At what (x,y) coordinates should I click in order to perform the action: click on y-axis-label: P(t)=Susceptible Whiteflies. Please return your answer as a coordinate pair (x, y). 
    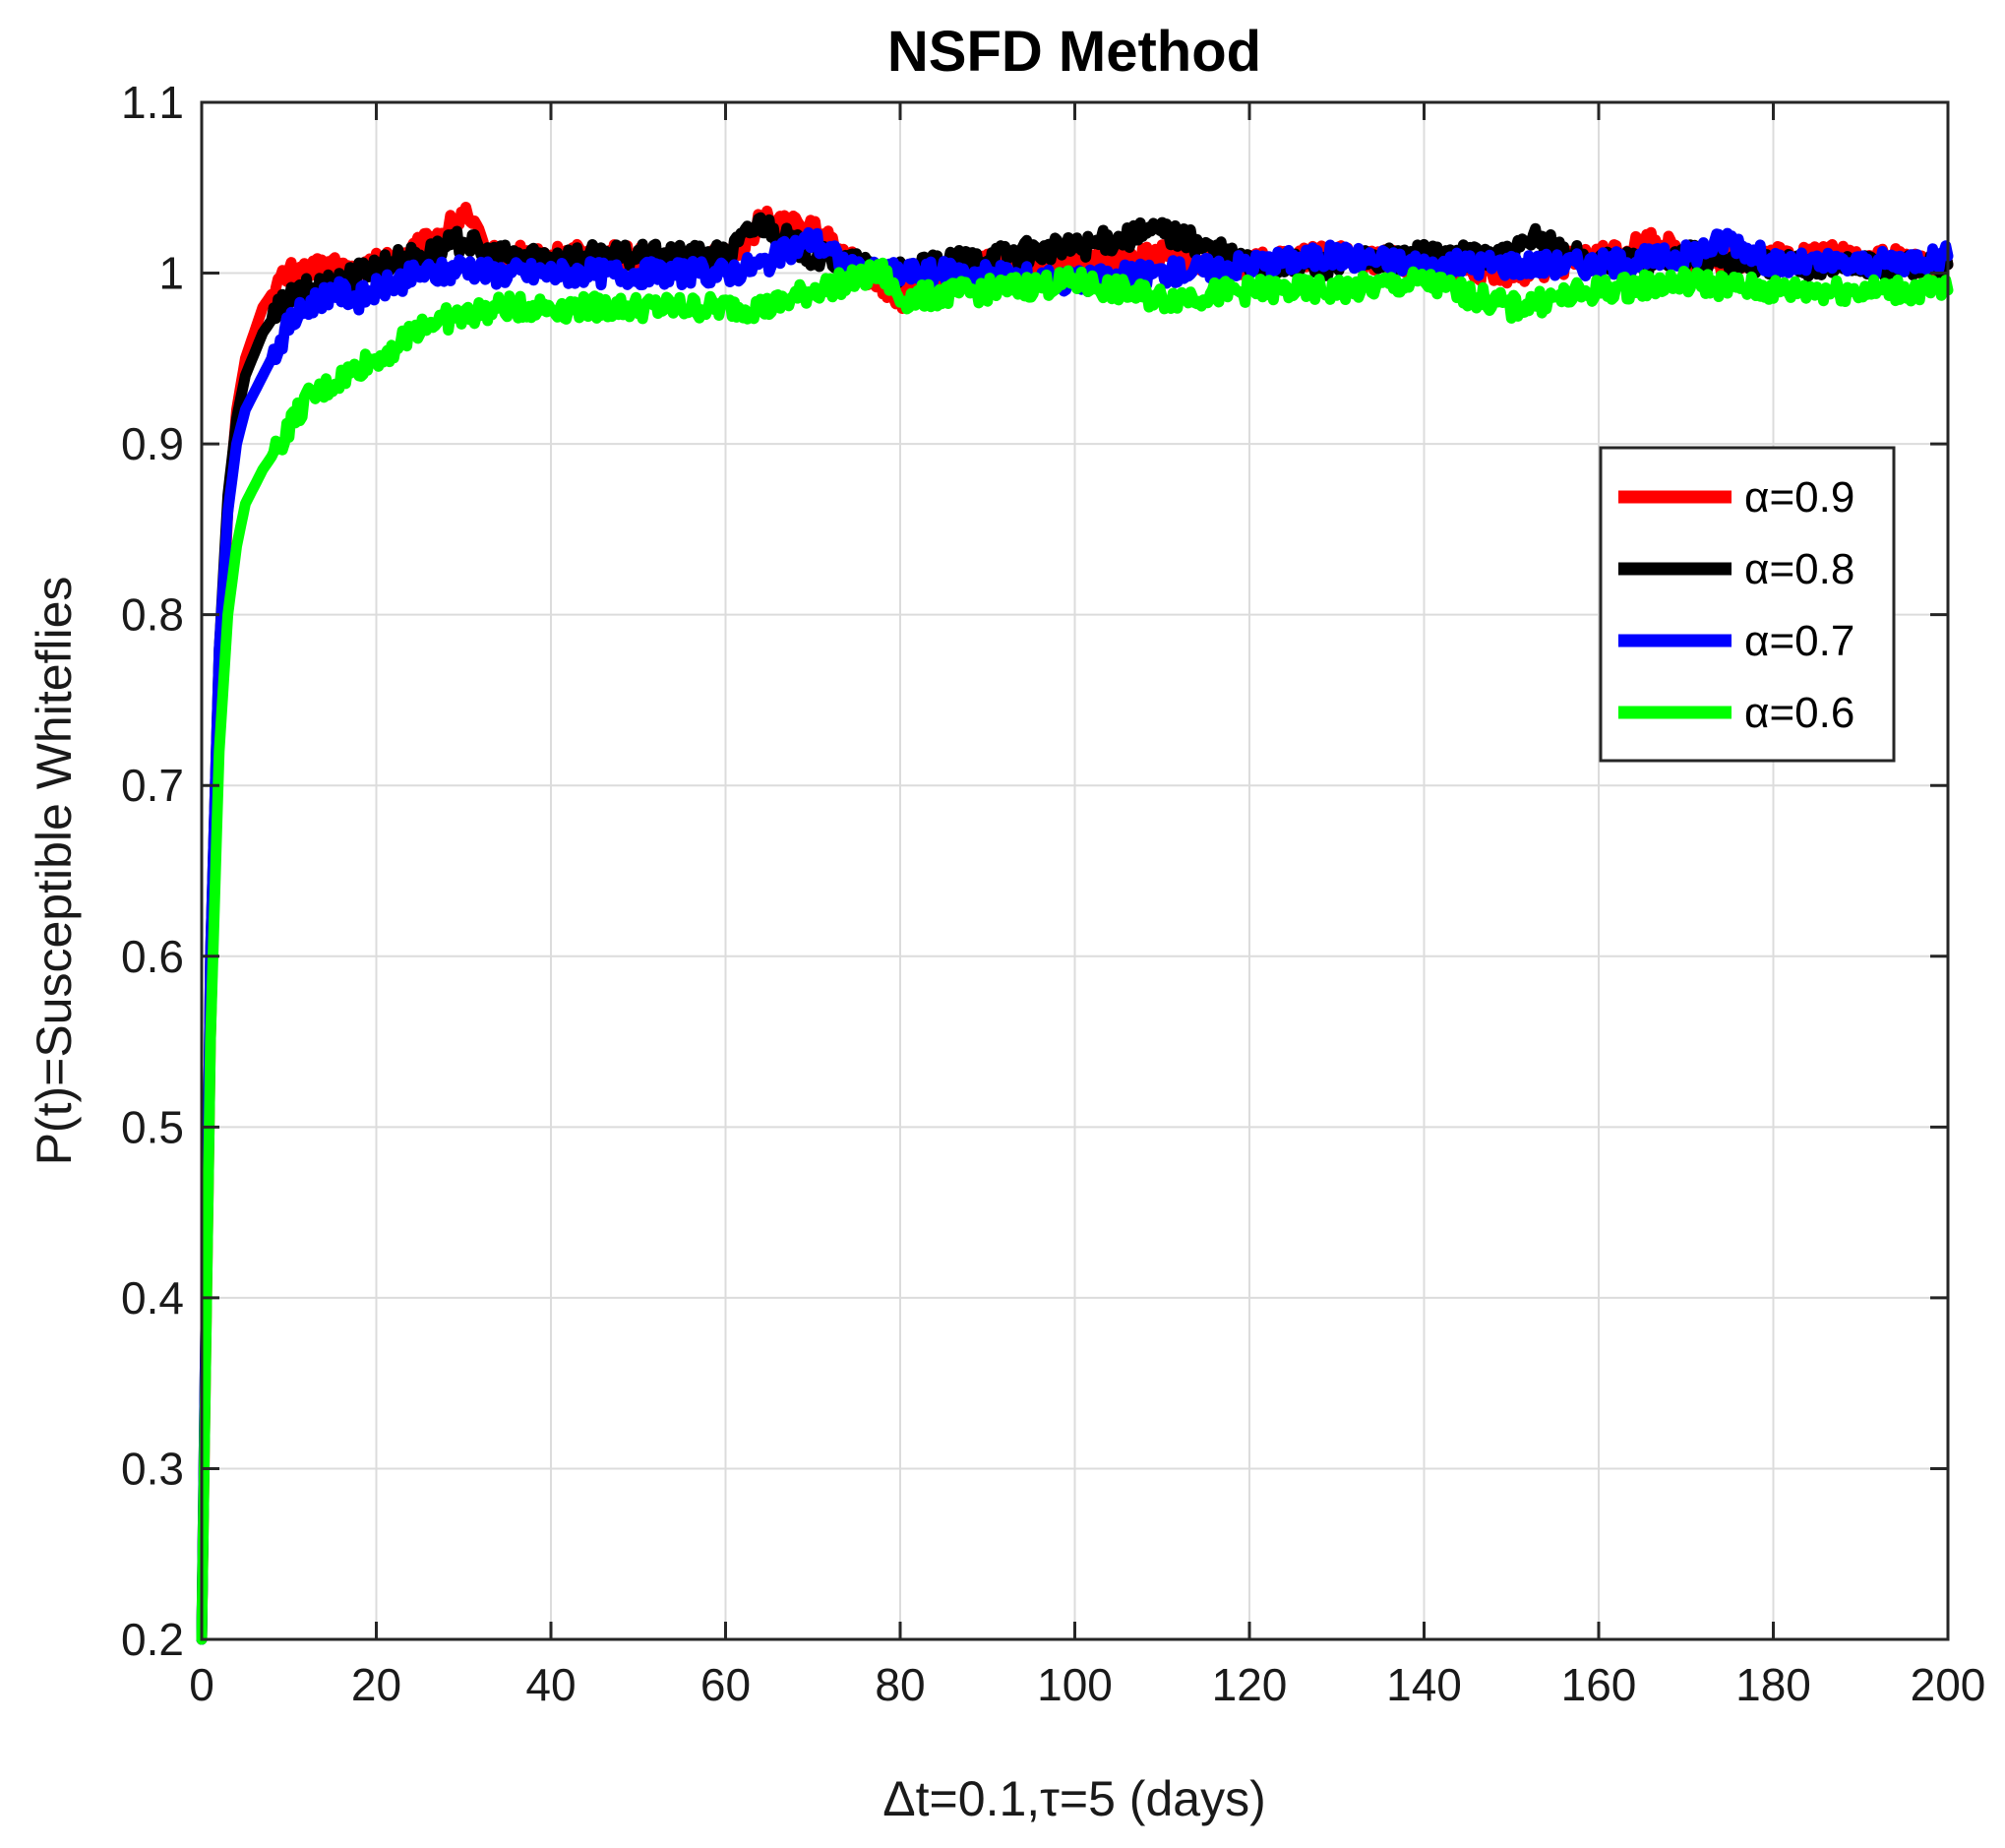
    Looking at the image, I should click on (54, 871).